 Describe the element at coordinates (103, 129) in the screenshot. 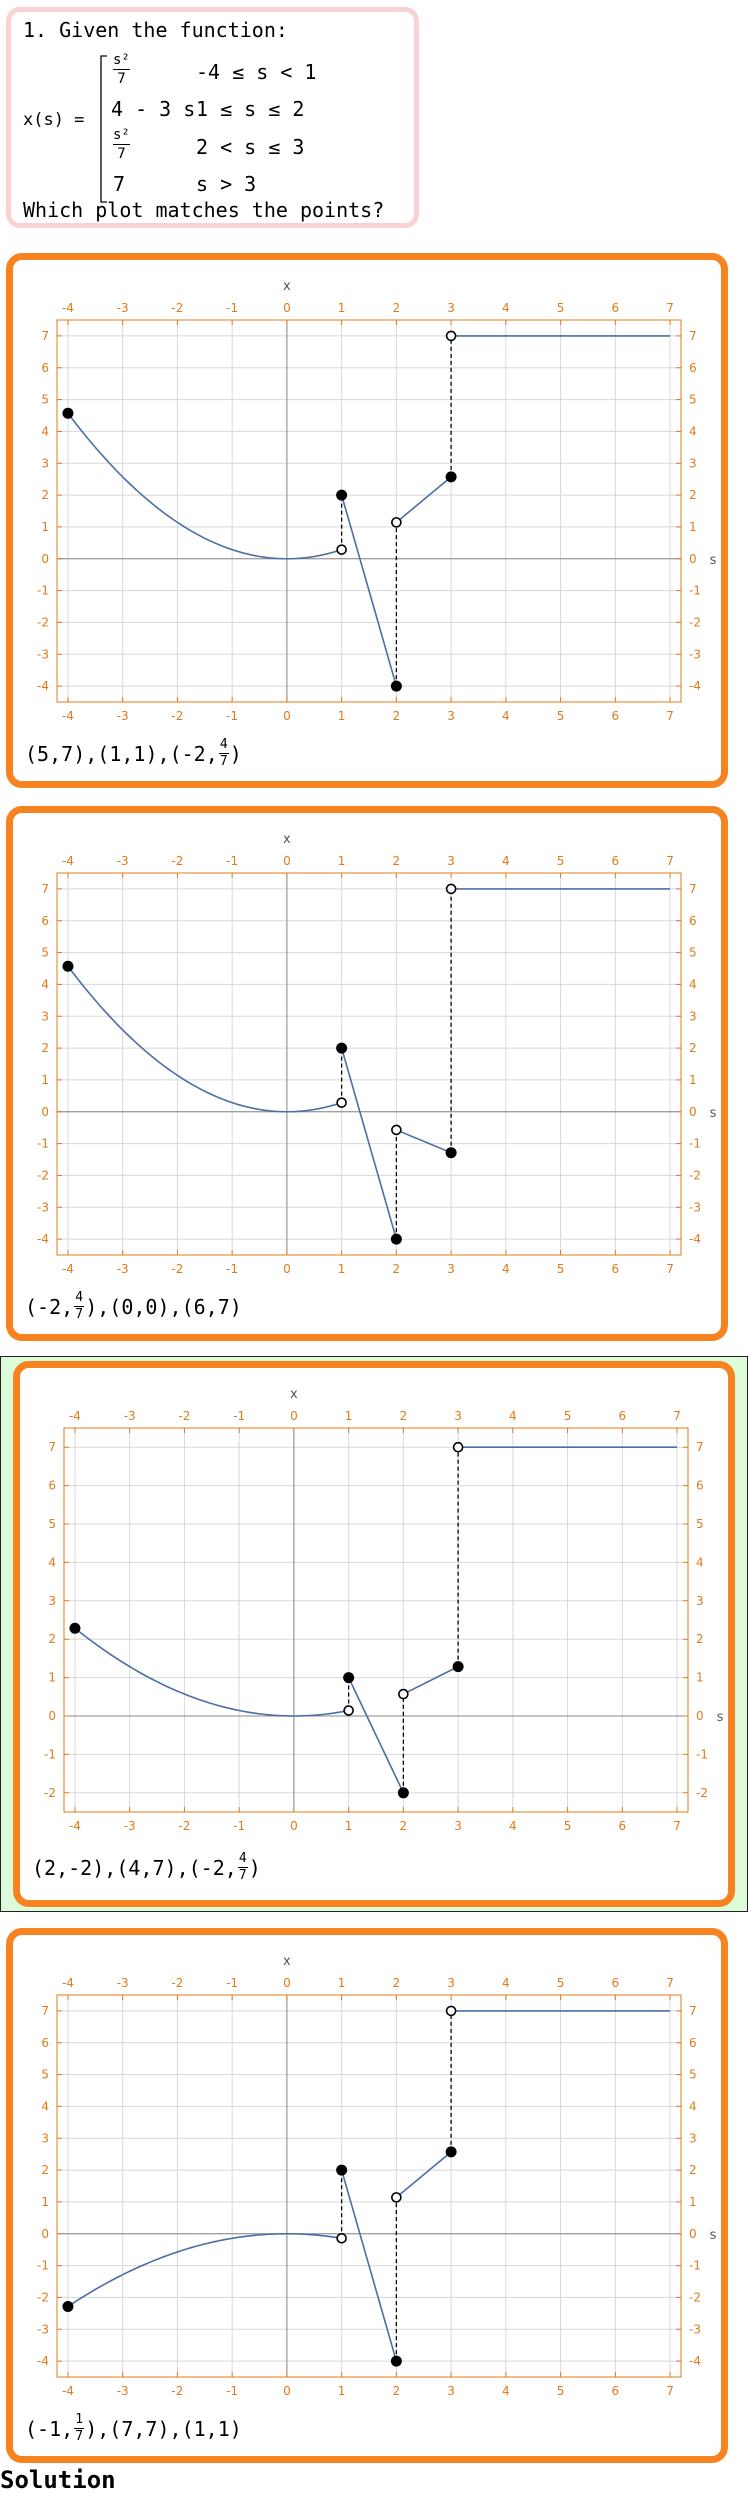

I see `piecewise-brace` at that location.